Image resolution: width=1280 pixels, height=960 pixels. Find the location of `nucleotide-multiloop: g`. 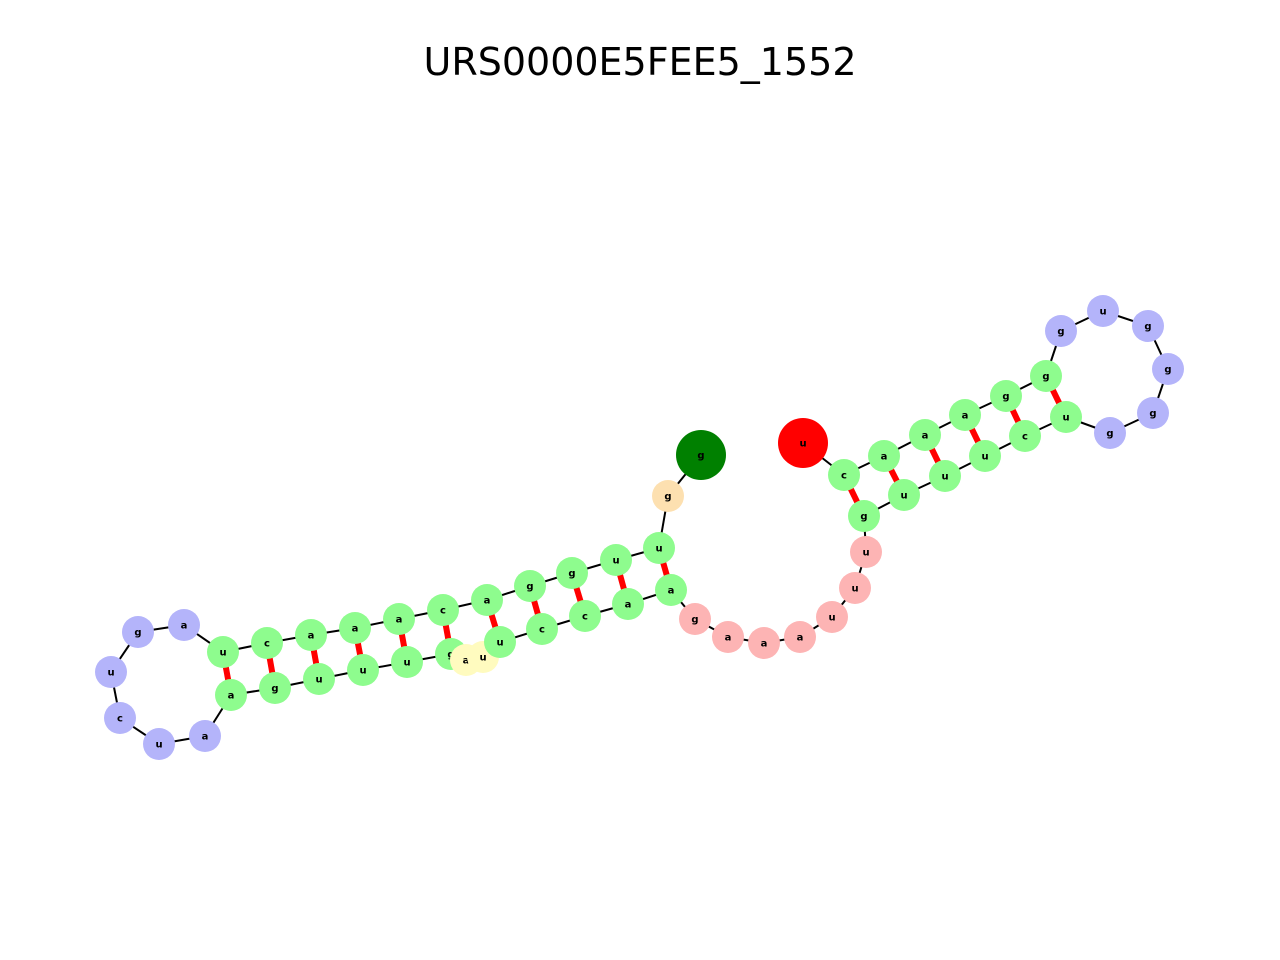

nucleotide-multiloop: g is located at coordinates (695, 619).